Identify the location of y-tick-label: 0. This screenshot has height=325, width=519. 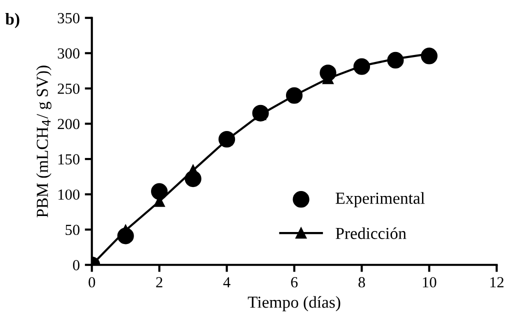
(76, 265).